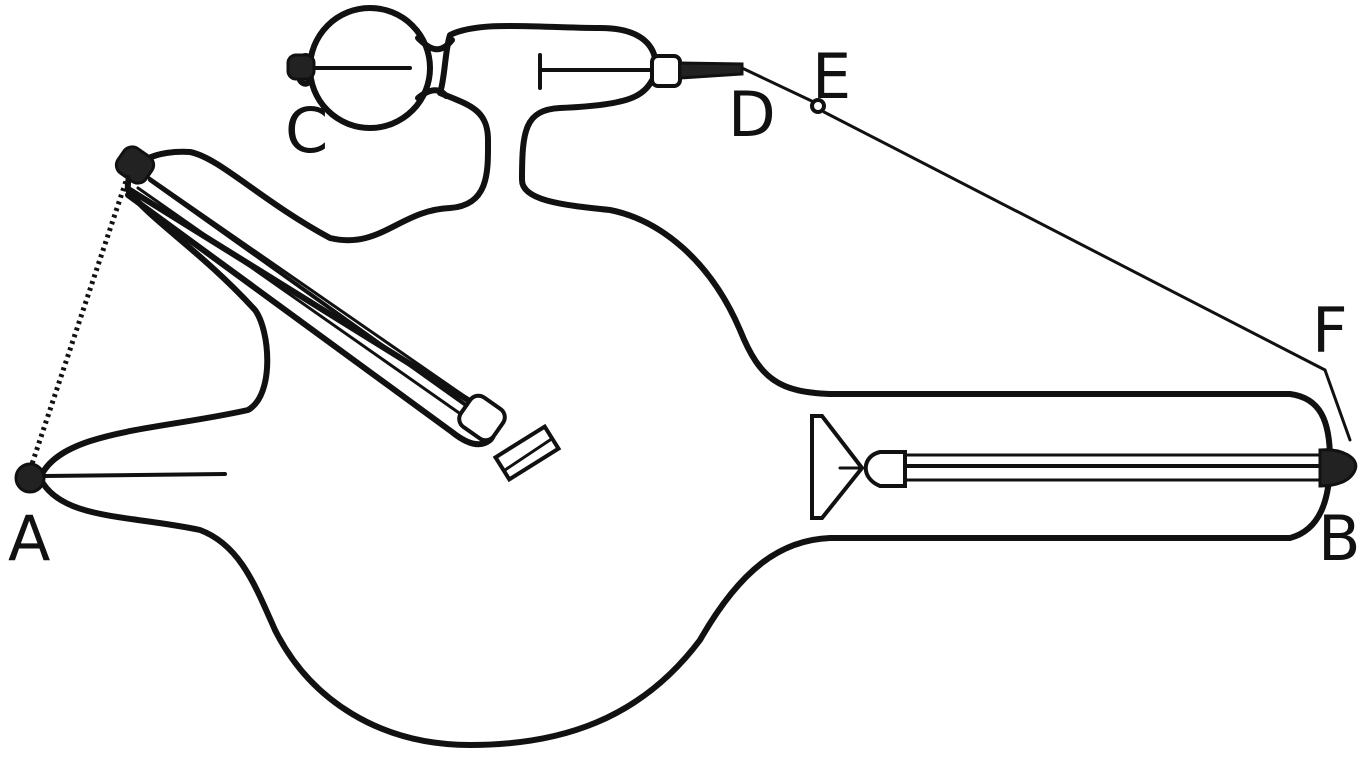  I want to click on electrode-a-cap, so click(30, 478).